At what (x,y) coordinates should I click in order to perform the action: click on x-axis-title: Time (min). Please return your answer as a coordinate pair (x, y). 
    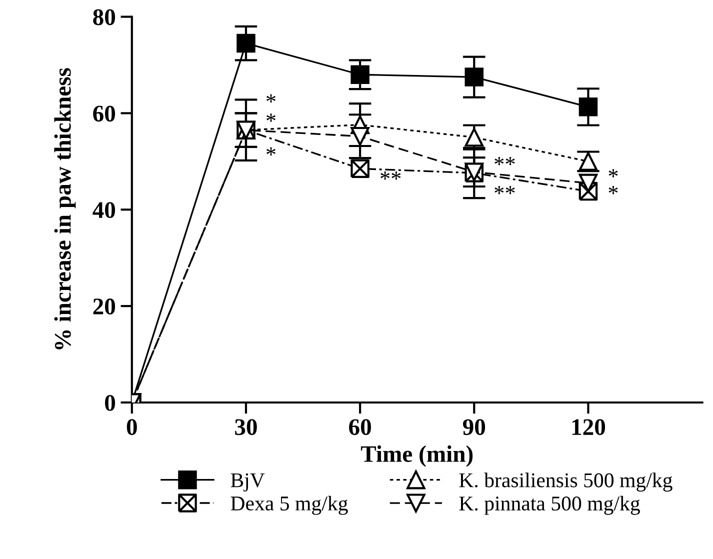
    Looking at the image, I should click on (416, 456).